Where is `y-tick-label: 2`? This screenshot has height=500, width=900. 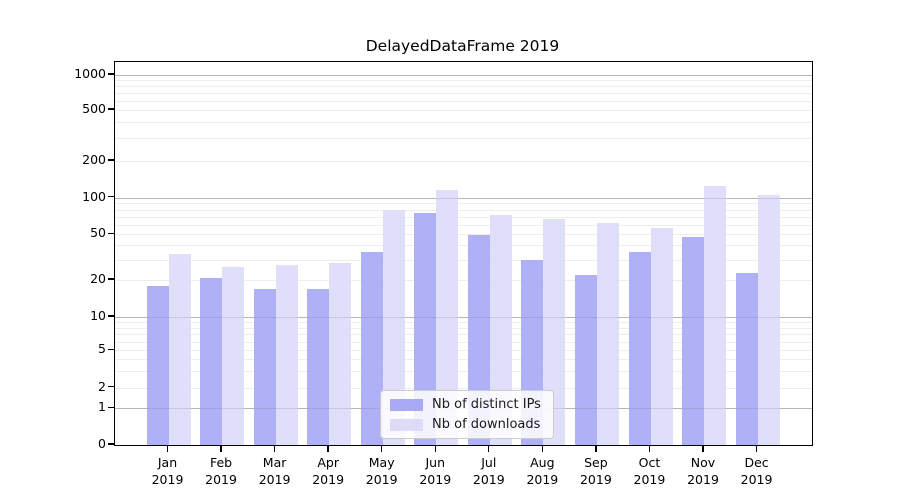 y-tick-label: 2 is located at coordinates (102, 386).